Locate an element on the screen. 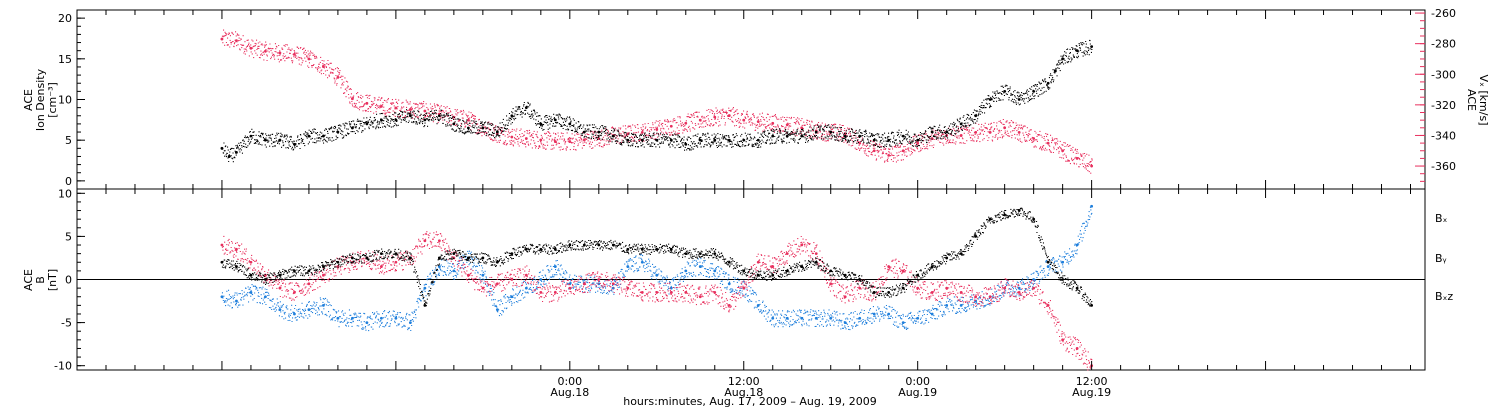 The image size is (1500, 410). y-tick-label: 0 is located at coordinates (68, 181).